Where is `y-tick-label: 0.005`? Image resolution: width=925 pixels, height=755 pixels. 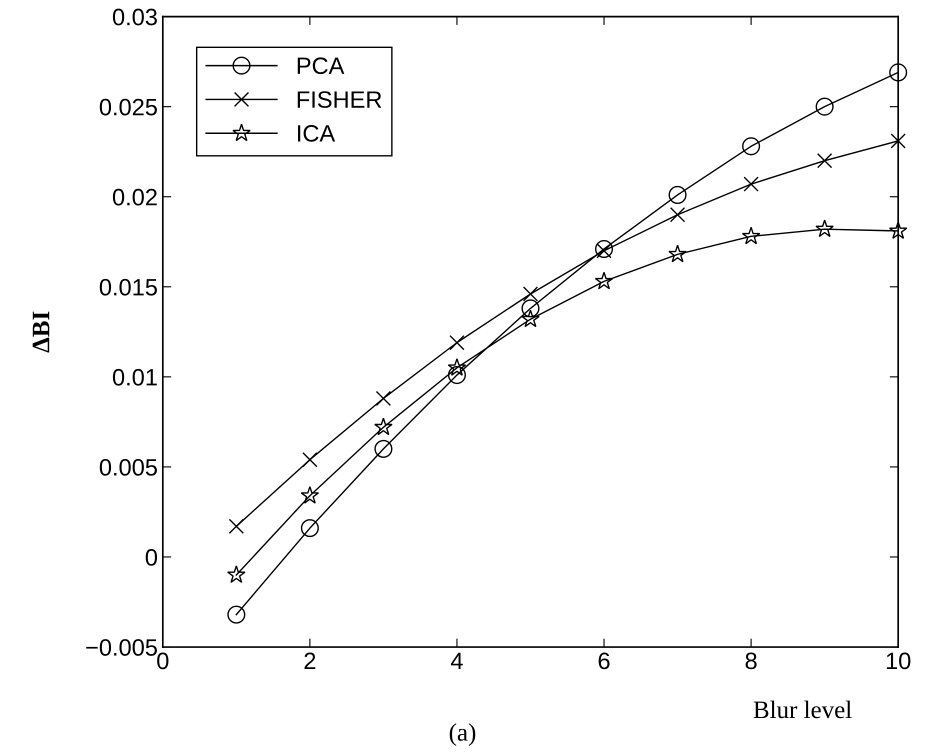 y-tick-label: 0.005 is located at coordinates (128, 467).